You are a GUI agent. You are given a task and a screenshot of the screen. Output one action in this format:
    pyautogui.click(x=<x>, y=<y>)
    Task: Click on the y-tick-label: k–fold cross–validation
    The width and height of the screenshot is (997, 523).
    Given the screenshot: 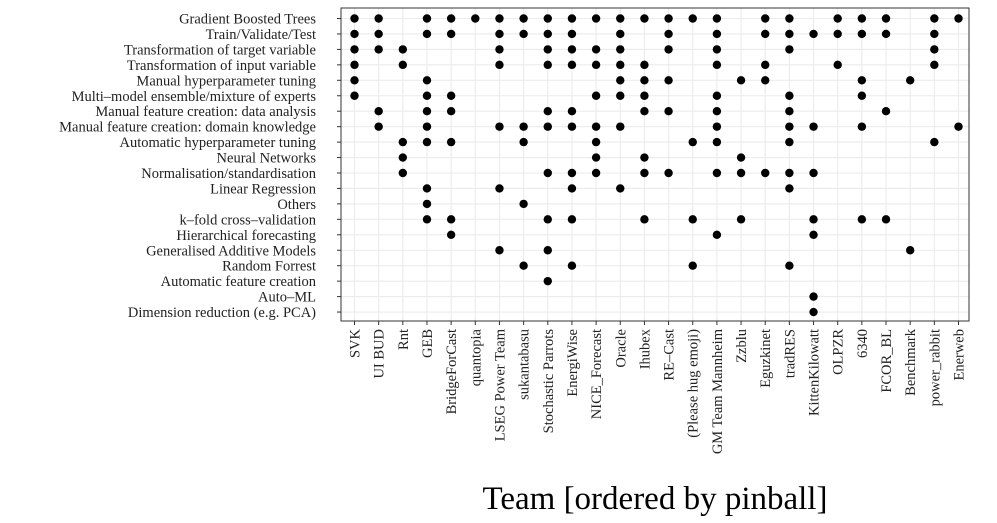 What is the action you would take?
    pyautogui.click(x=247, y=220)
    